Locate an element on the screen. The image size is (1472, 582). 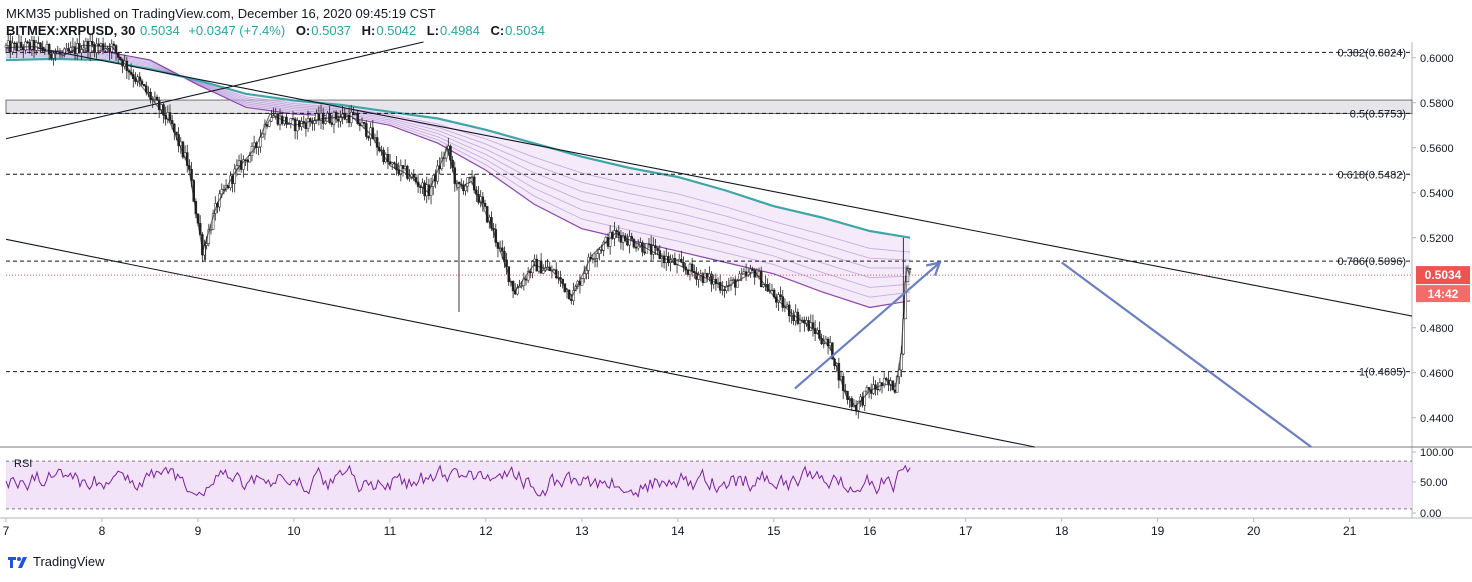
rsi-tick-label: 0.00 is located at coordinates (1430, 514).